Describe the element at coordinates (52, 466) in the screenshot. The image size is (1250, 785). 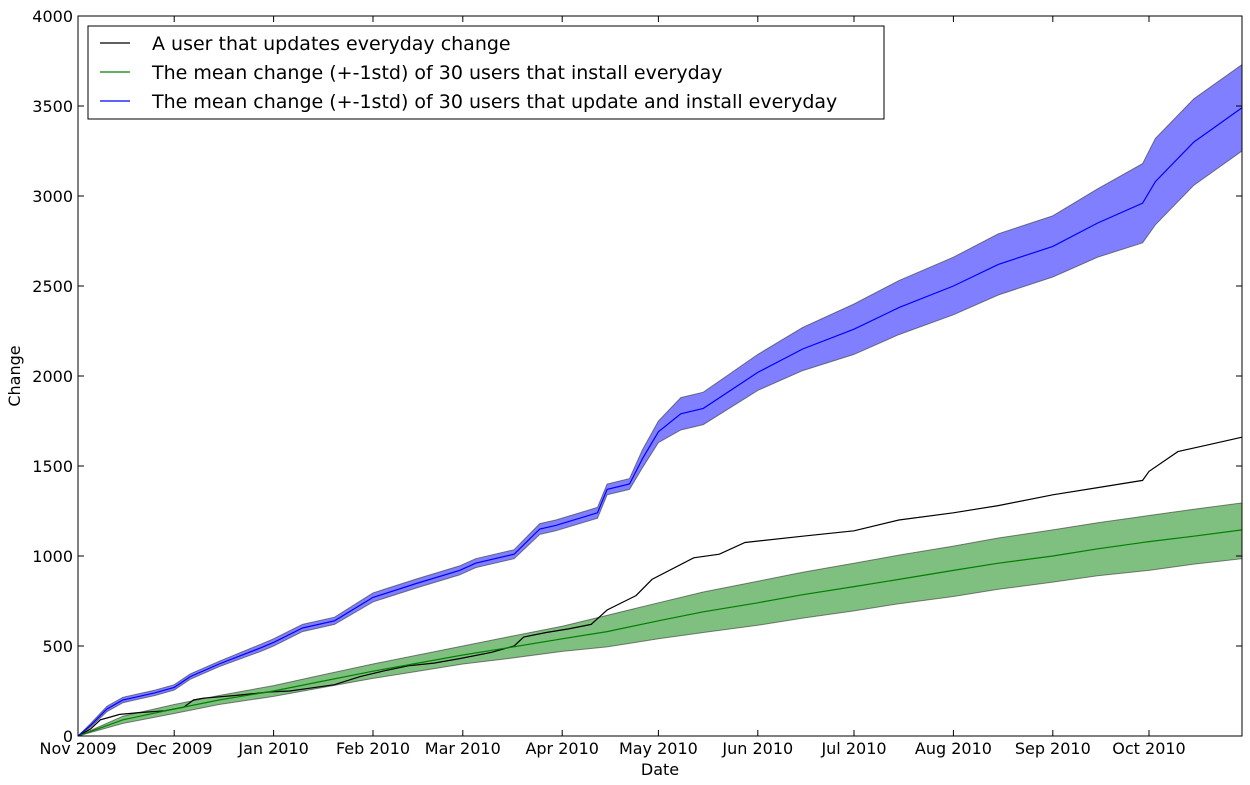
I see `y-tick-label: 1500` at that location.